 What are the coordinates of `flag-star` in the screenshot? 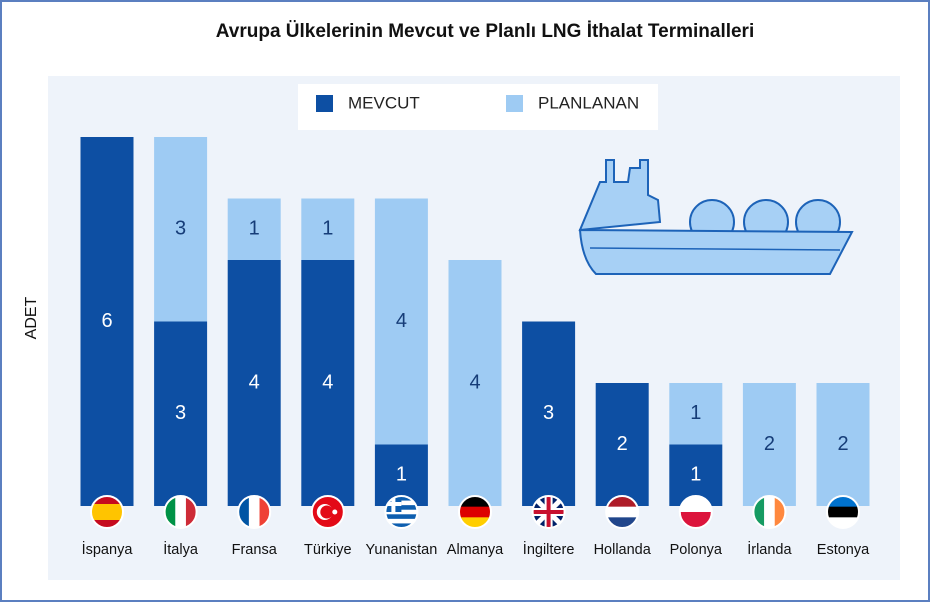 It's located at (335, 512).